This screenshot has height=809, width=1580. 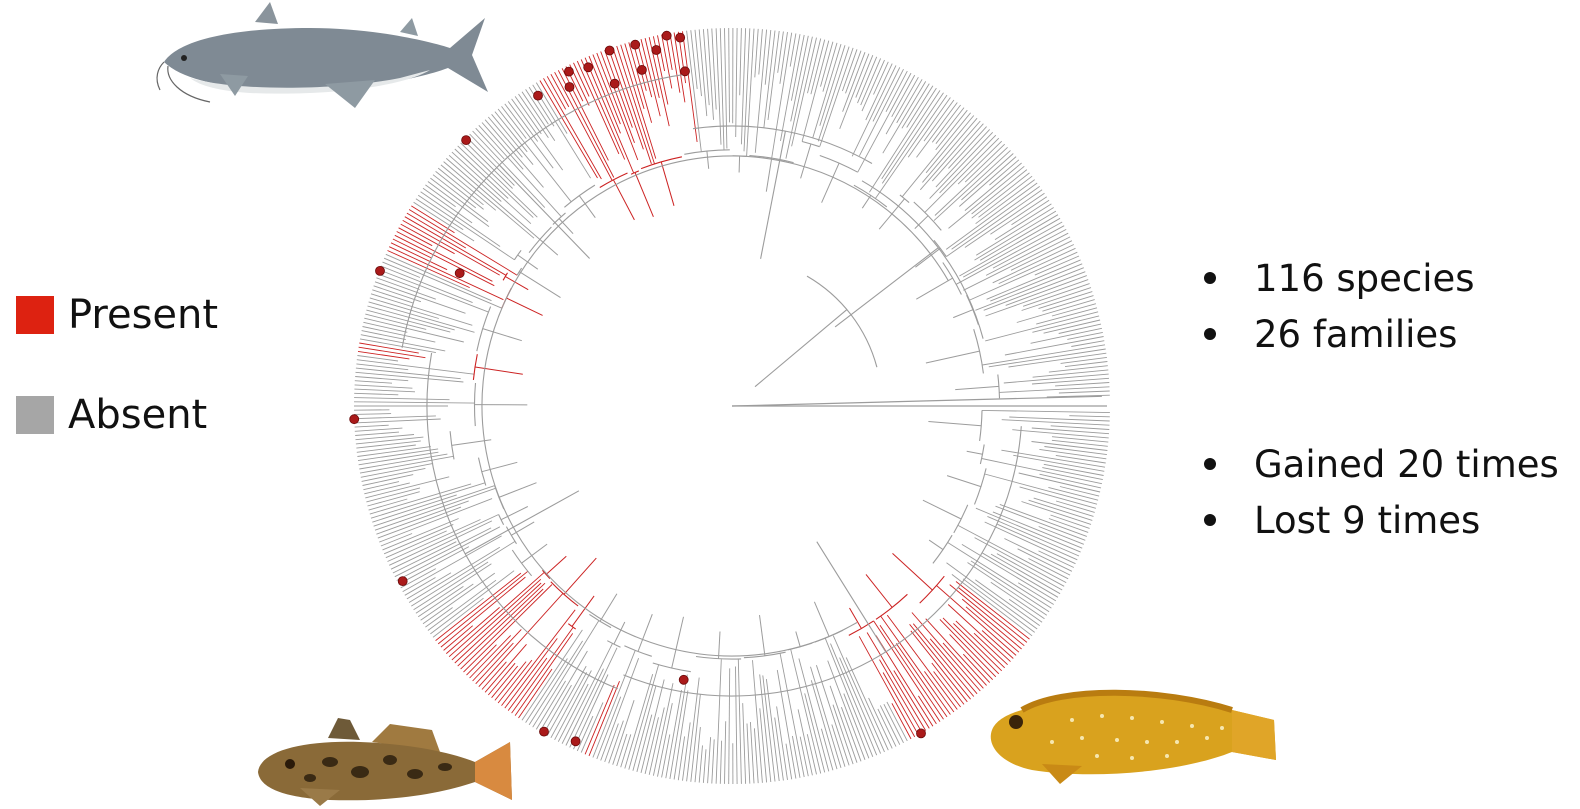 I want to click on bullet-icon, so click(x=1210, y=334).